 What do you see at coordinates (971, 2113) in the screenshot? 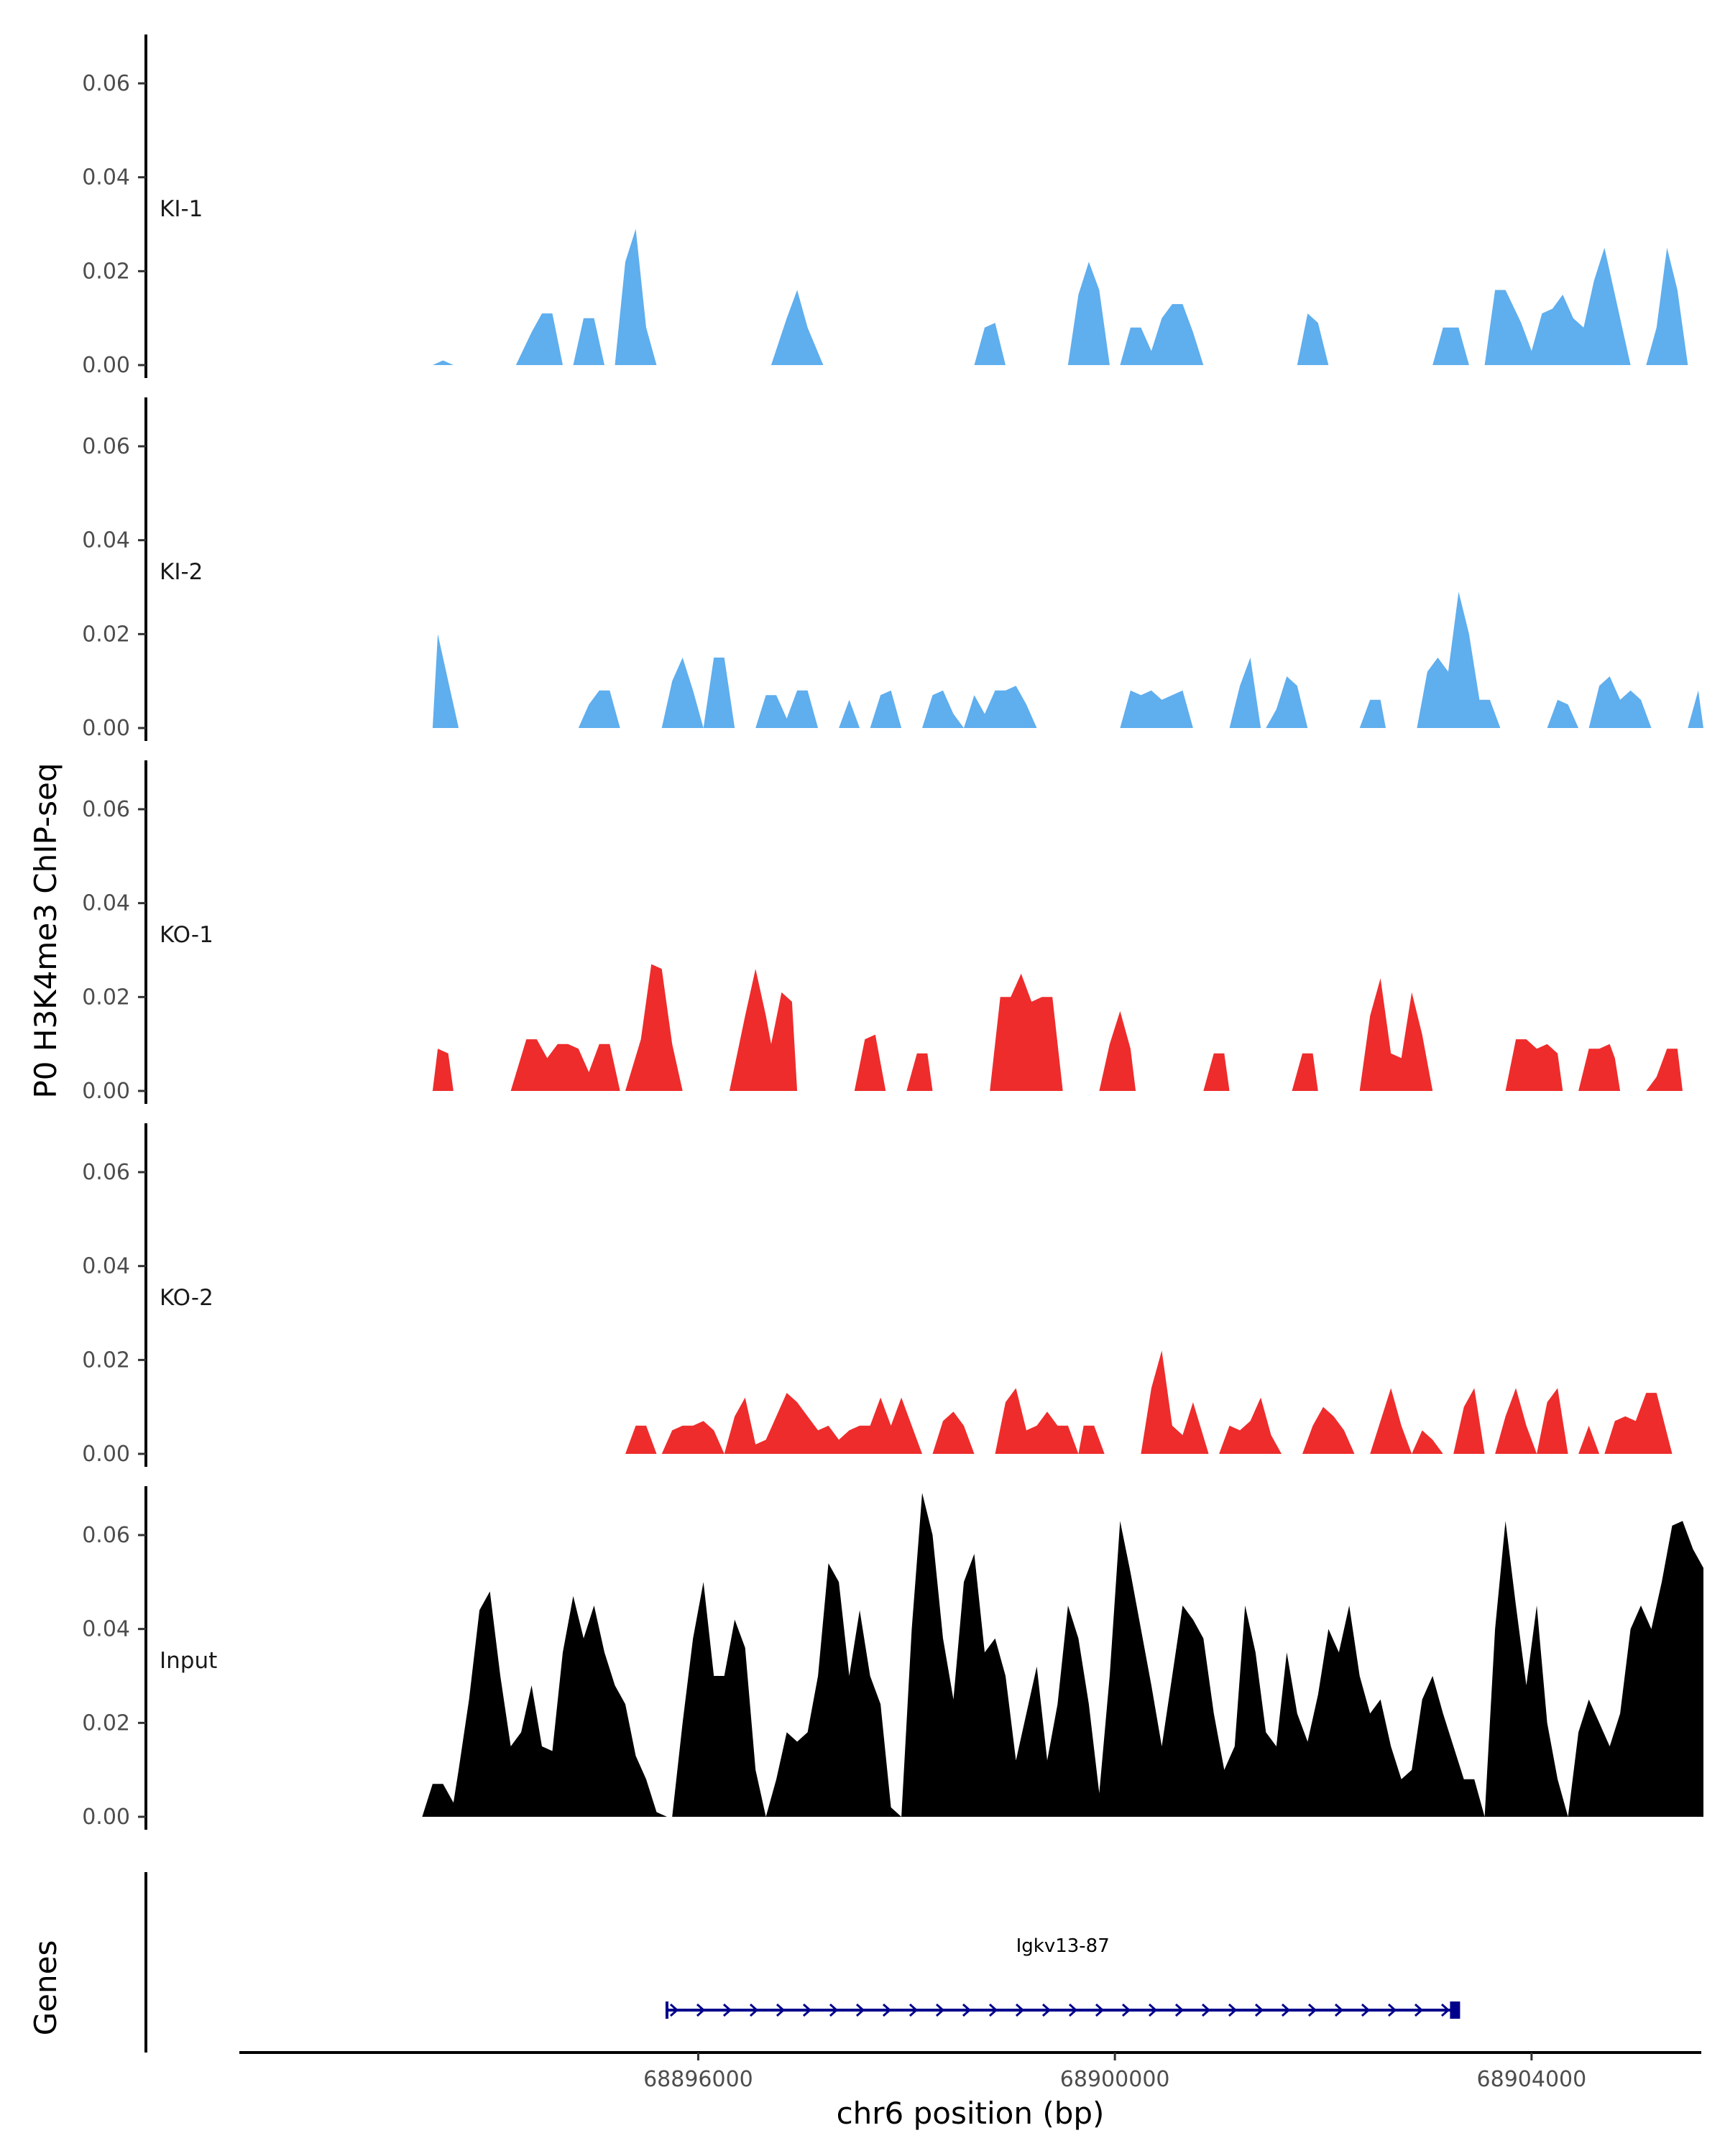
I see `x-axis-title: chr6 position (bp)` at bounding box center [971, 2113].